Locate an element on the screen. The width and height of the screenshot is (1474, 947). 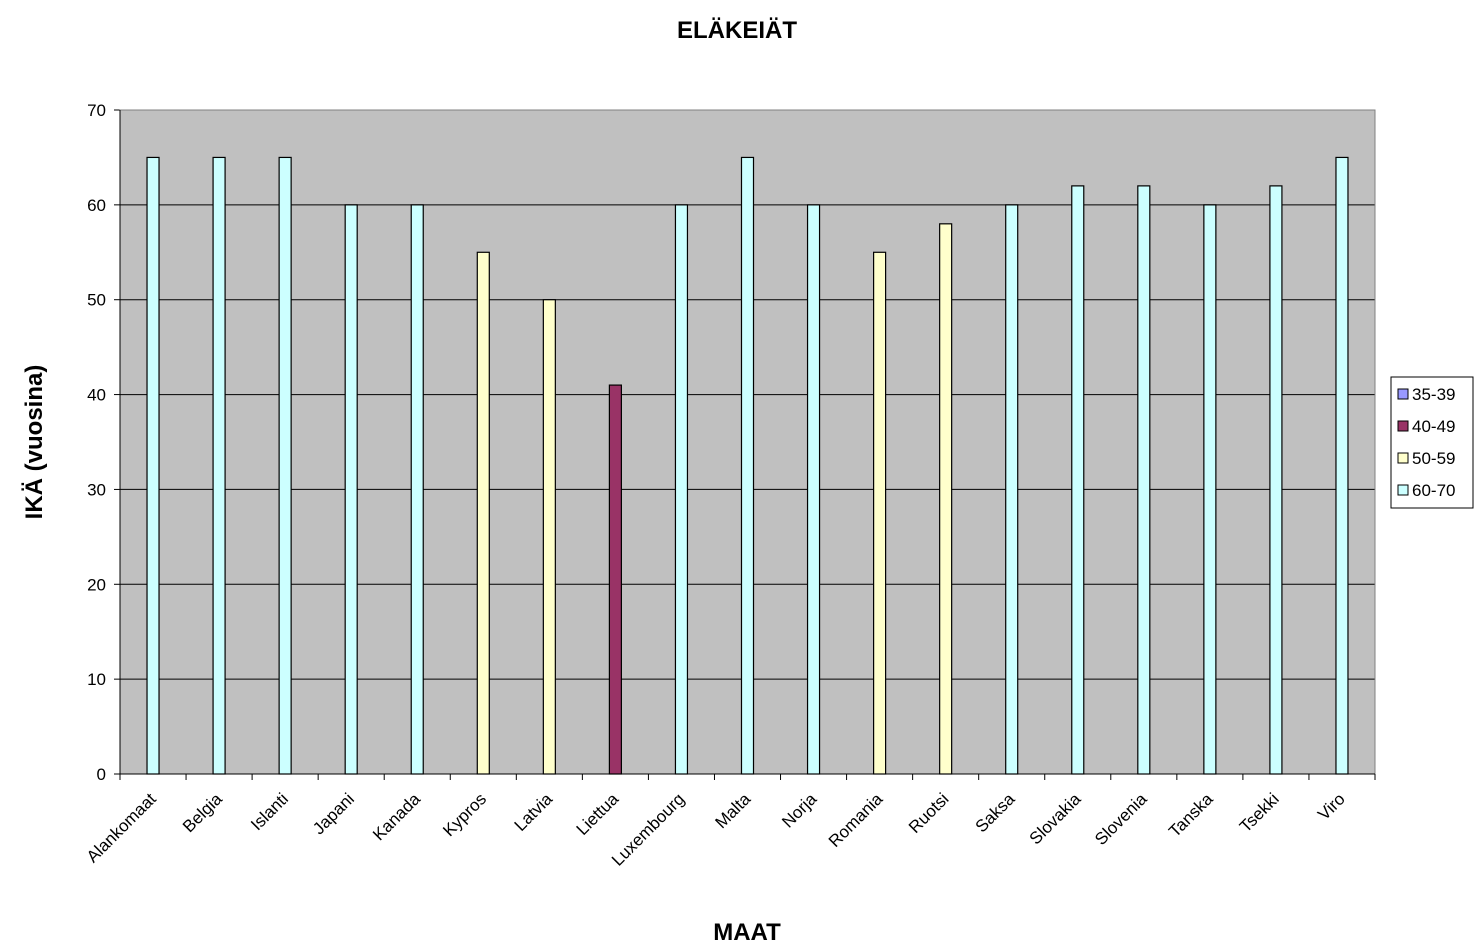
y-axis-title: IKÄ (vuosina) is located at coordinates (34, 442).